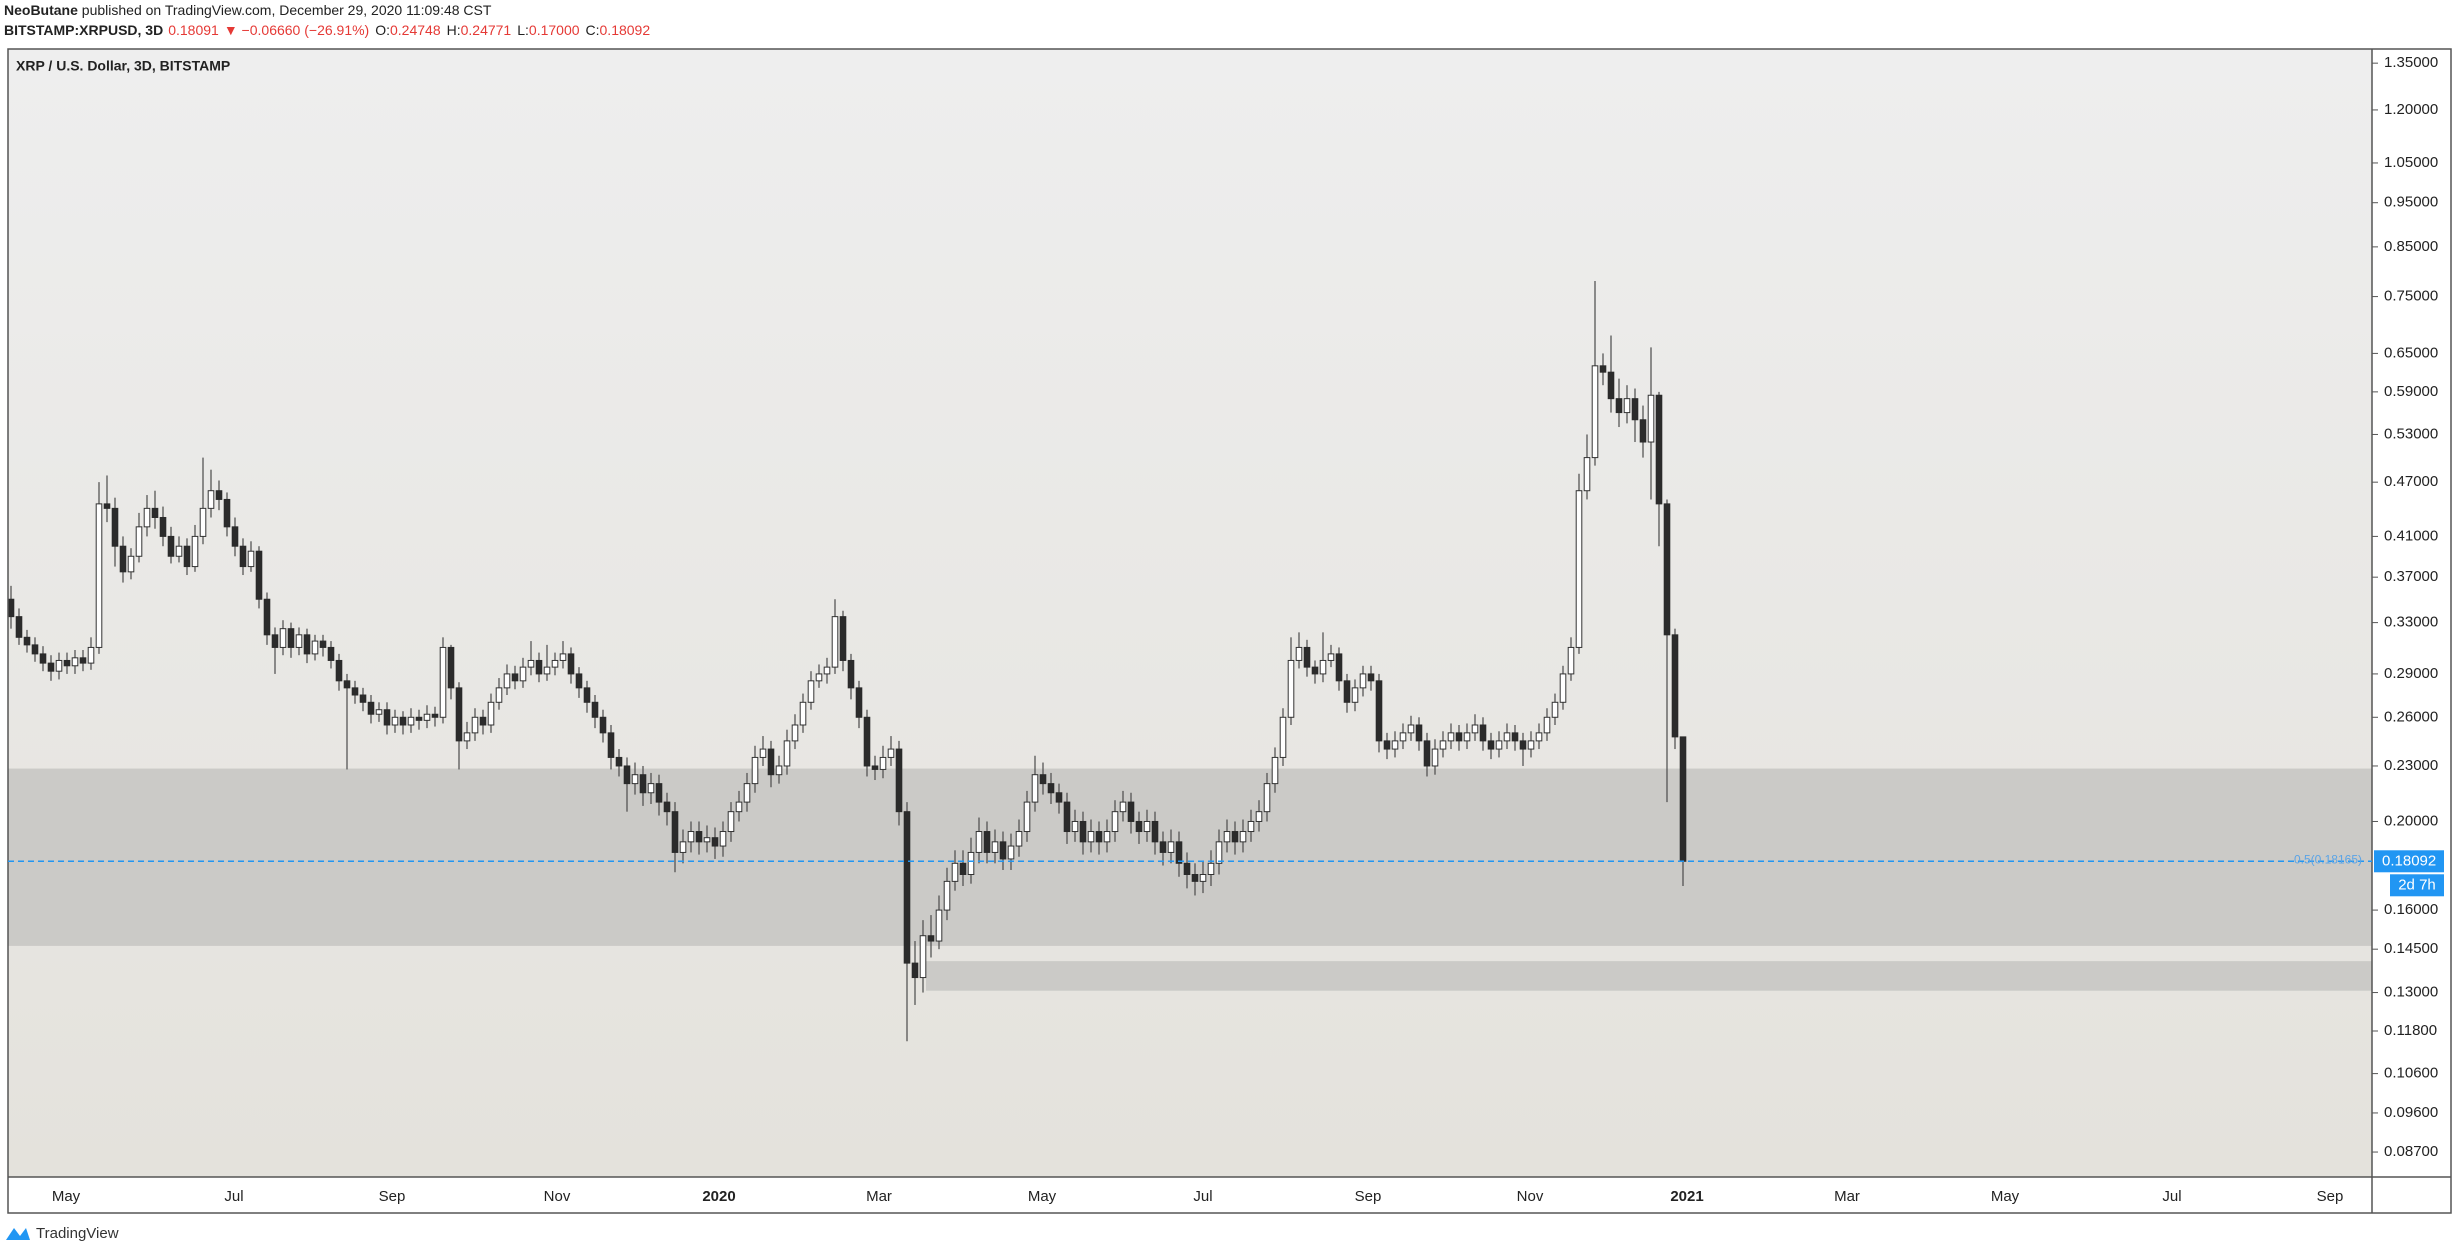  Describe the element at coordinates (2411, 820) in the screenshot. I see `y-tick-label: 0.20000` at that location.